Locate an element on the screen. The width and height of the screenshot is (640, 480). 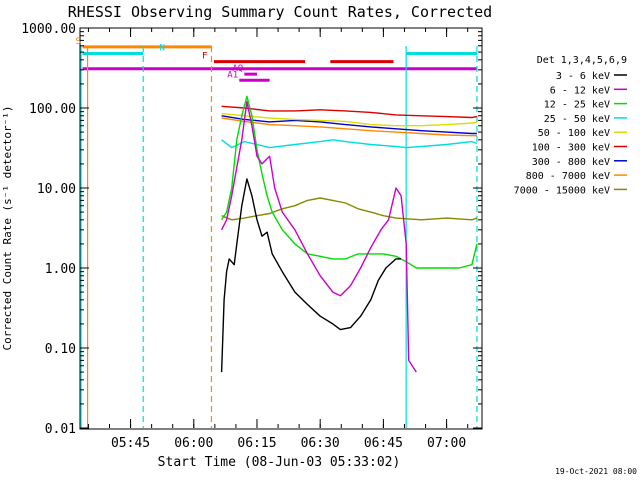
legend-label-100-300-kev: 100 - 300 keV is located at coordinates (571, 148).